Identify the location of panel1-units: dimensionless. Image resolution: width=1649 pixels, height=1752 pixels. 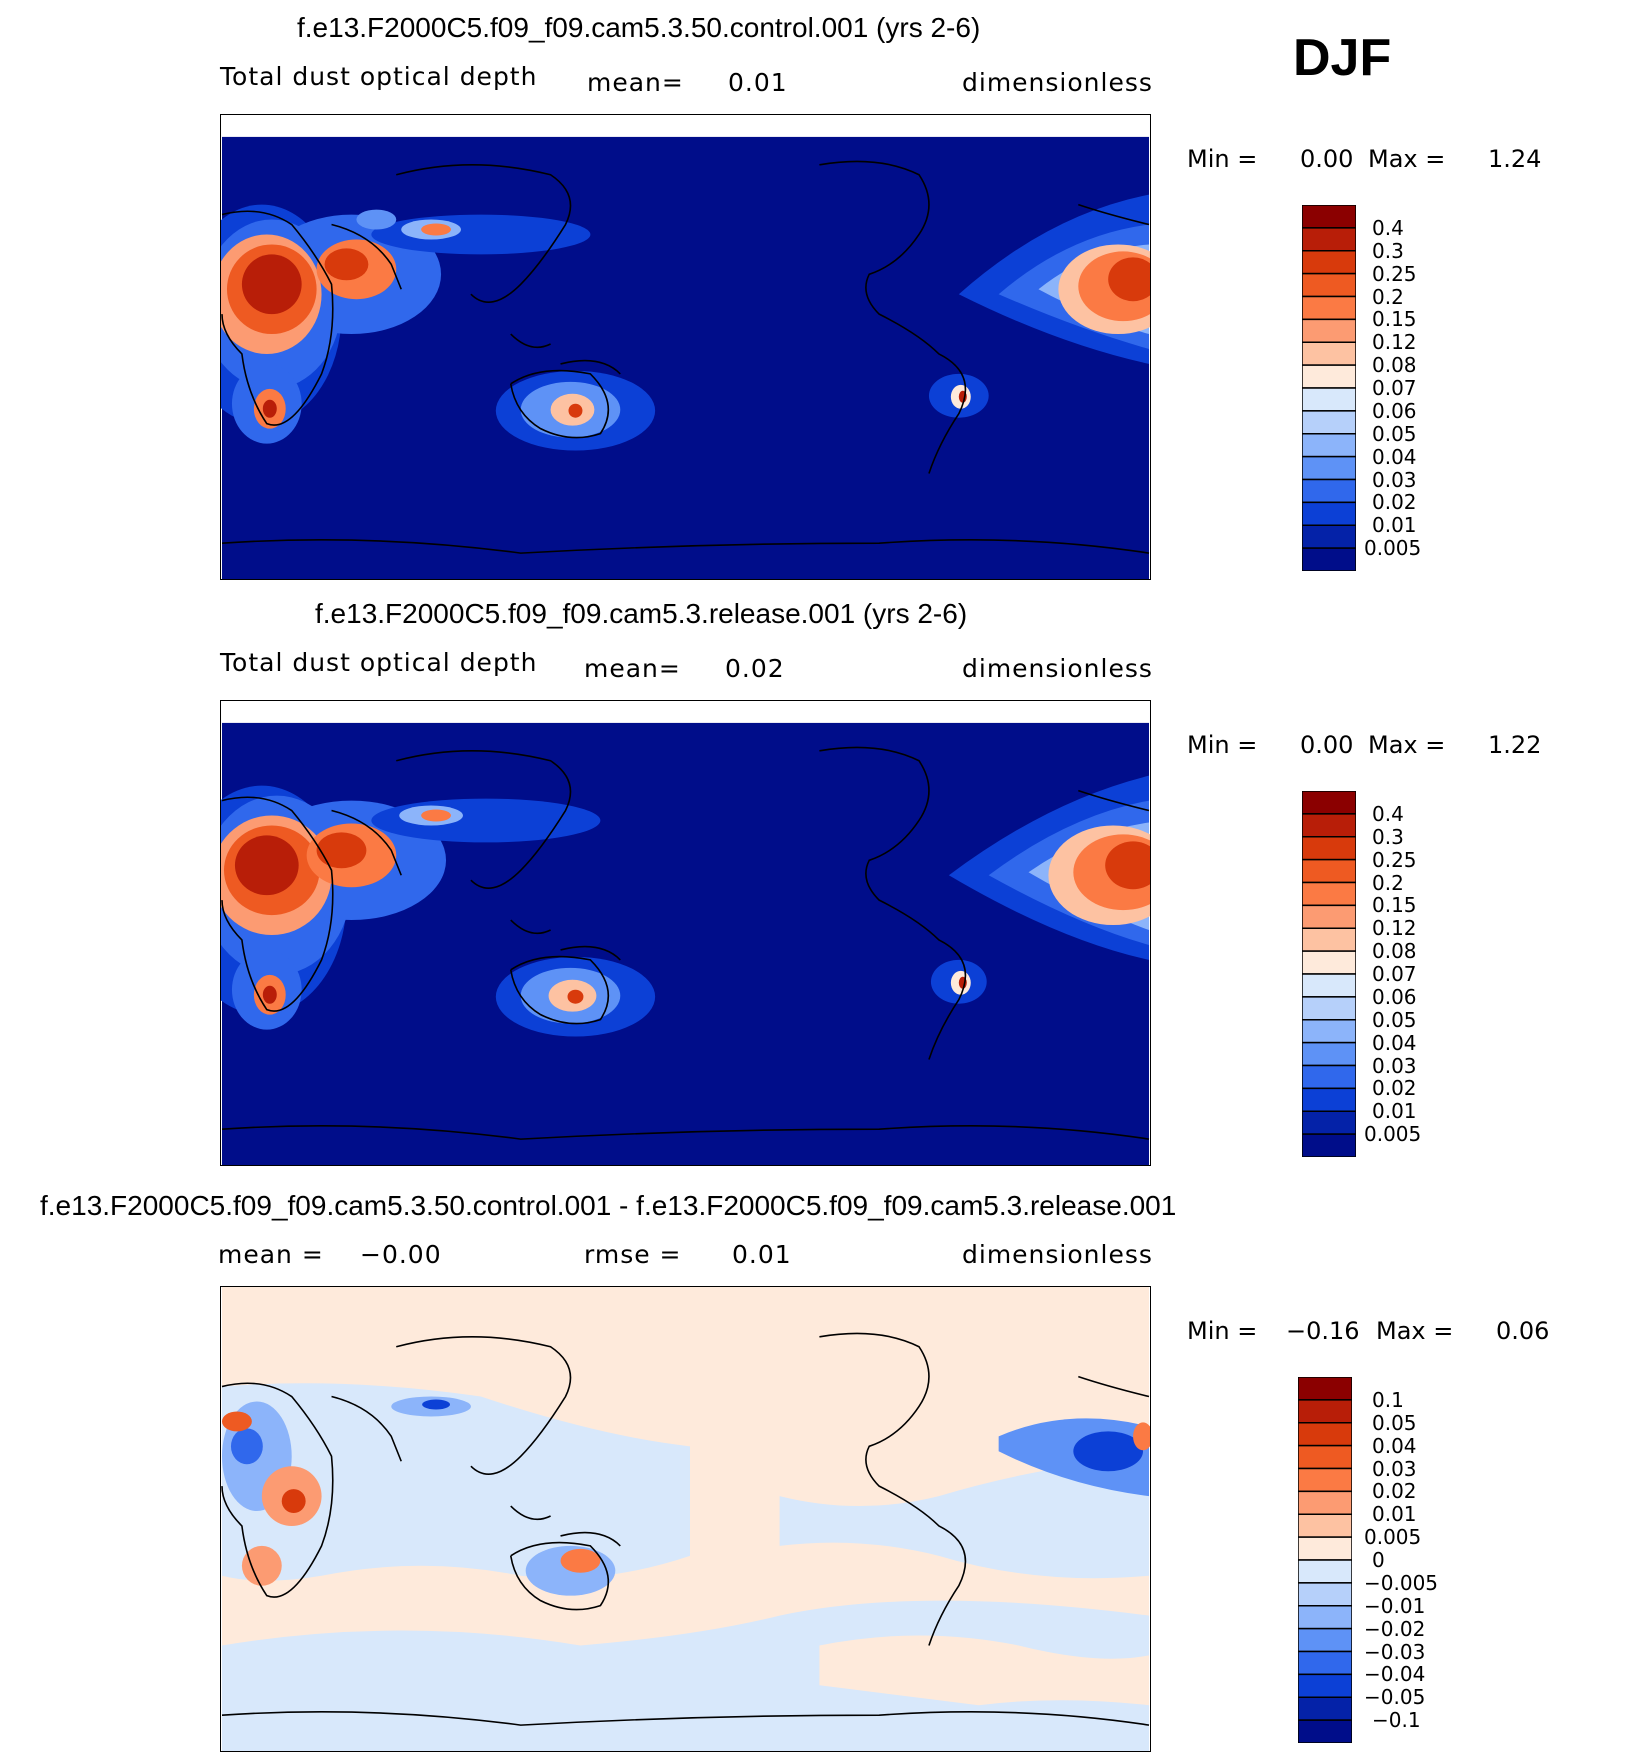
(1057, 82).